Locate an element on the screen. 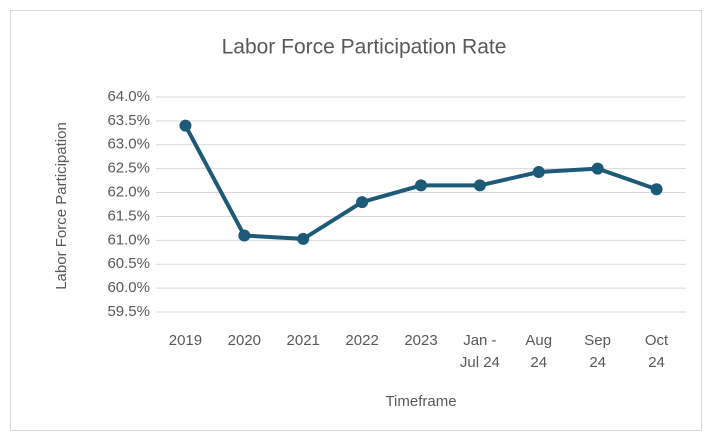 This screenshot has height=441, width=712. y-tick-label: 62.5% is located at coordinates (128, 168).